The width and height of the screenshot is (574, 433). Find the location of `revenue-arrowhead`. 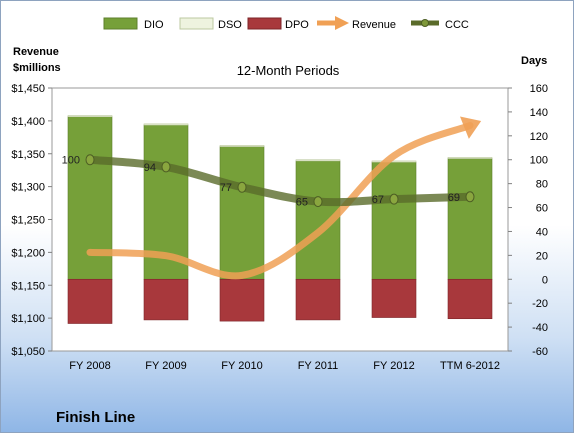

revenue-arrowhead is located at coordinates (470, 127).